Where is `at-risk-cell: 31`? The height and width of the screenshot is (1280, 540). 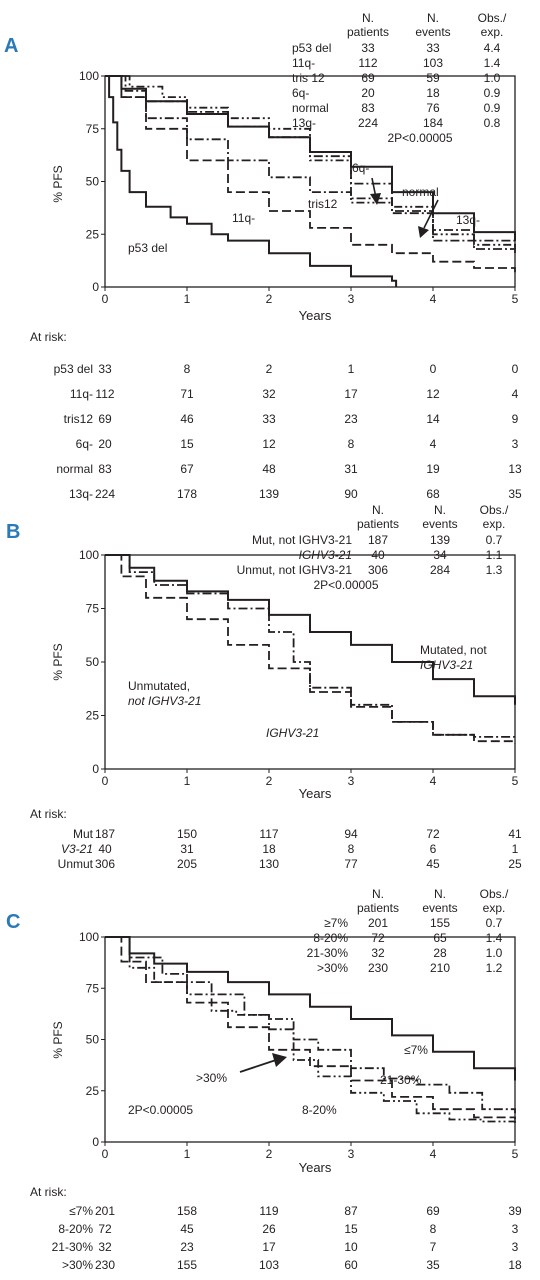
at-risk-cell: 31 is located at coordinates (187, 849).